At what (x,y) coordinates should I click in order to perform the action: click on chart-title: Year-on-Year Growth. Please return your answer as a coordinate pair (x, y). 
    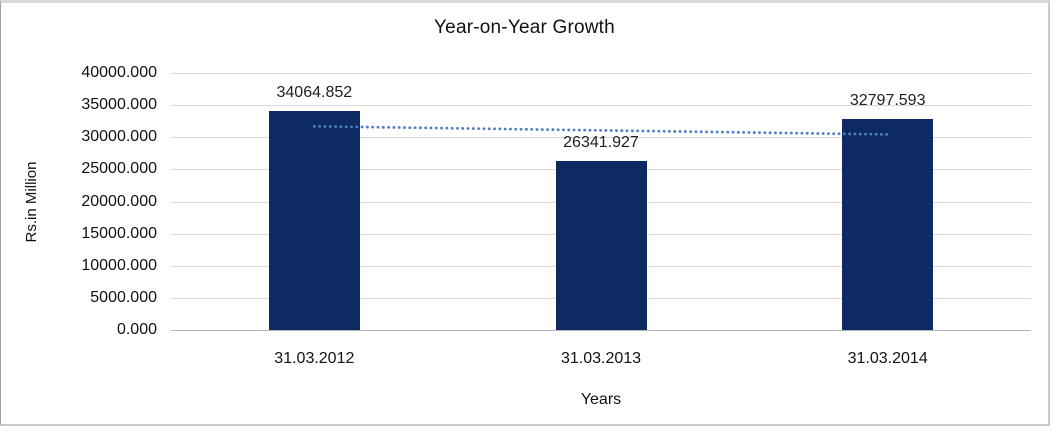
    Looking at the image, I should click on (524, 27).